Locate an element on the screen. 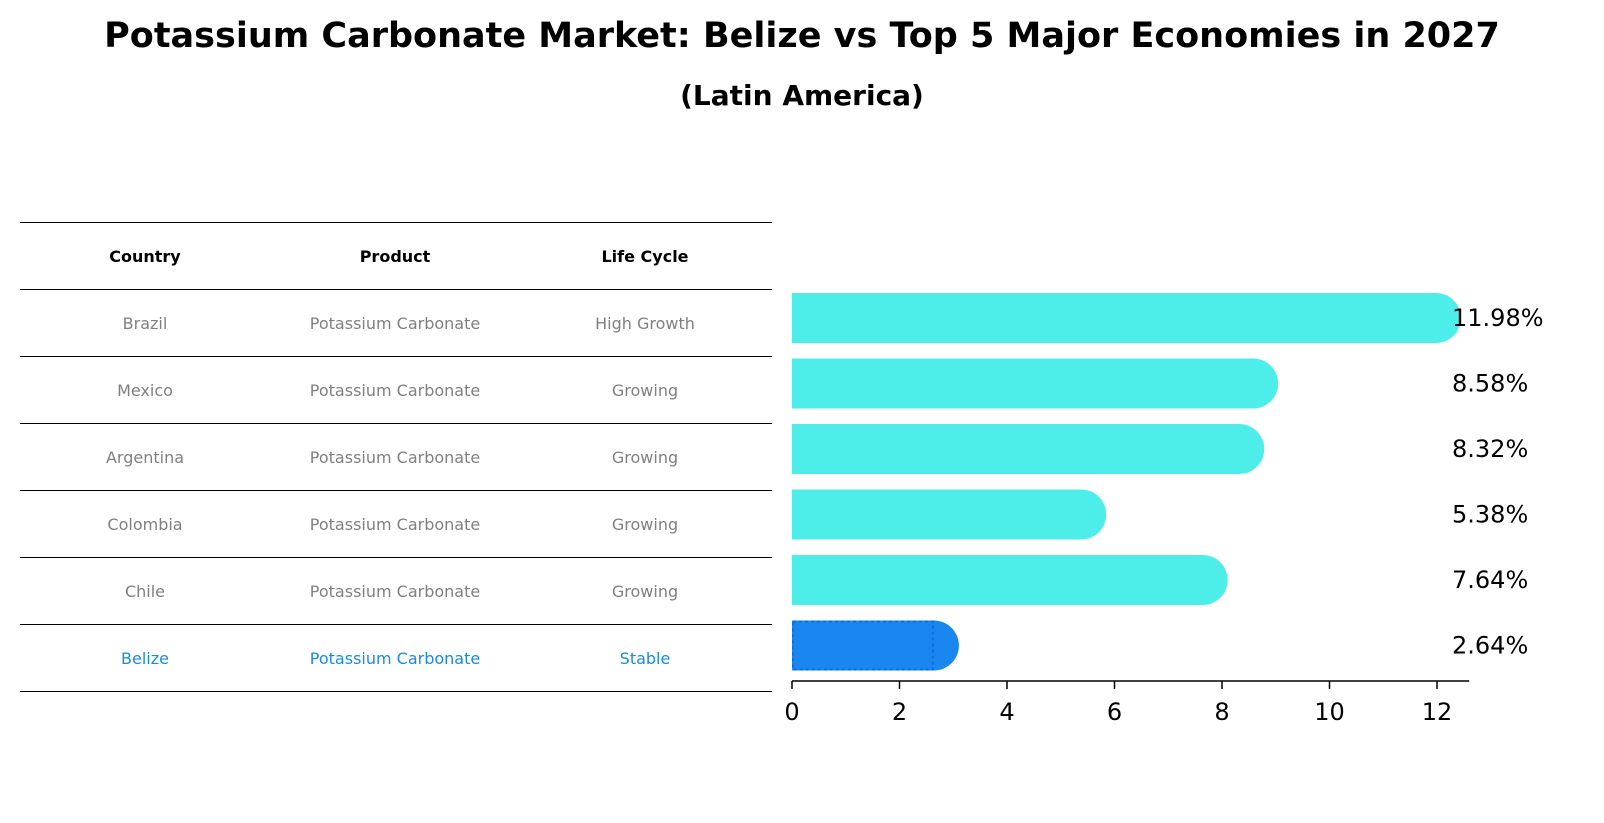 The image size is (1604, 823). country-cell: Argentina is located at coordinates (145, 457).